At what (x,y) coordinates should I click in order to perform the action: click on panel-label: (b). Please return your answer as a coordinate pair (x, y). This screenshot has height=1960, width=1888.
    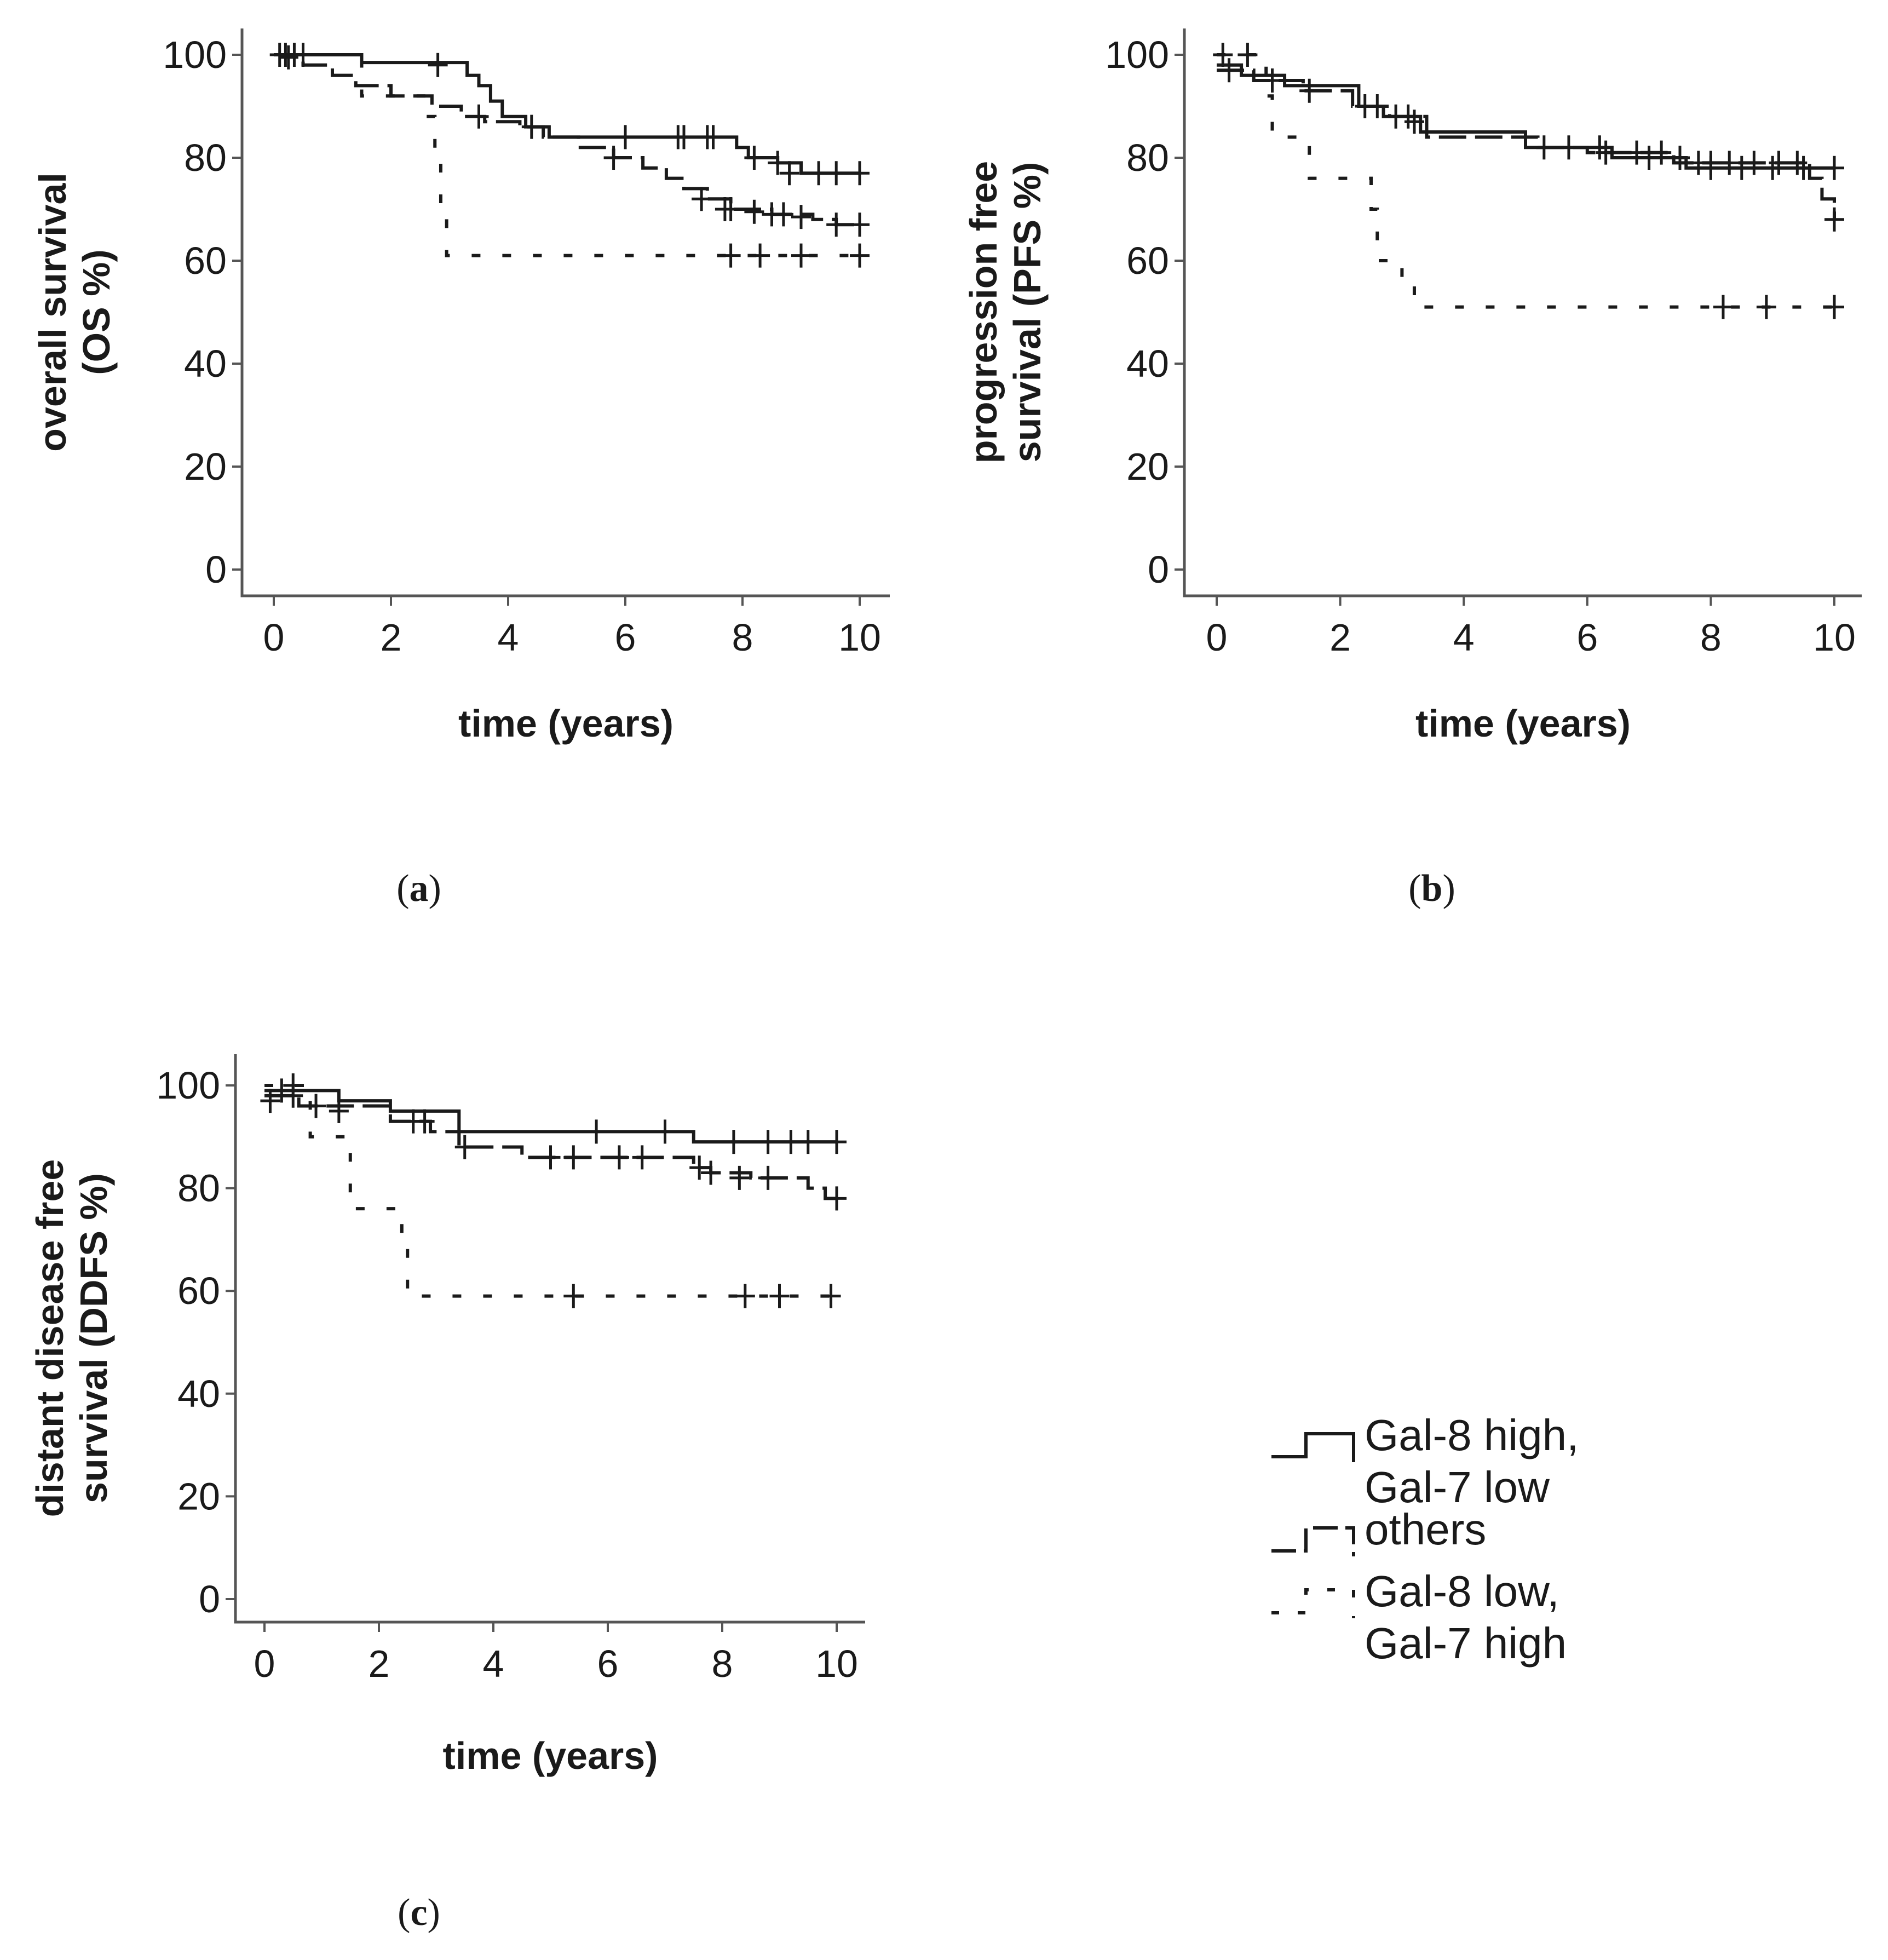
    Looking at the image, I should click on (1432, 888).